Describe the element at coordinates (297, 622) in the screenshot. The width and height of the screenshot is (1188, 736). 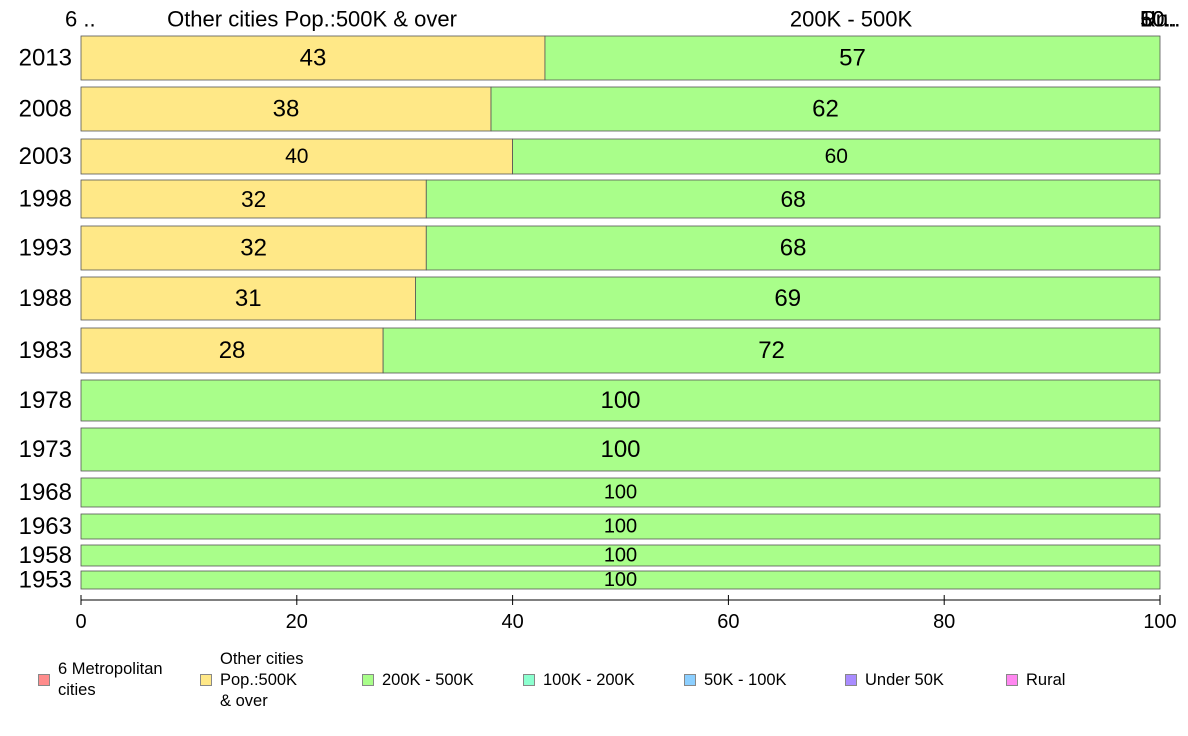
I see `x-tick-label: 20` at that location.